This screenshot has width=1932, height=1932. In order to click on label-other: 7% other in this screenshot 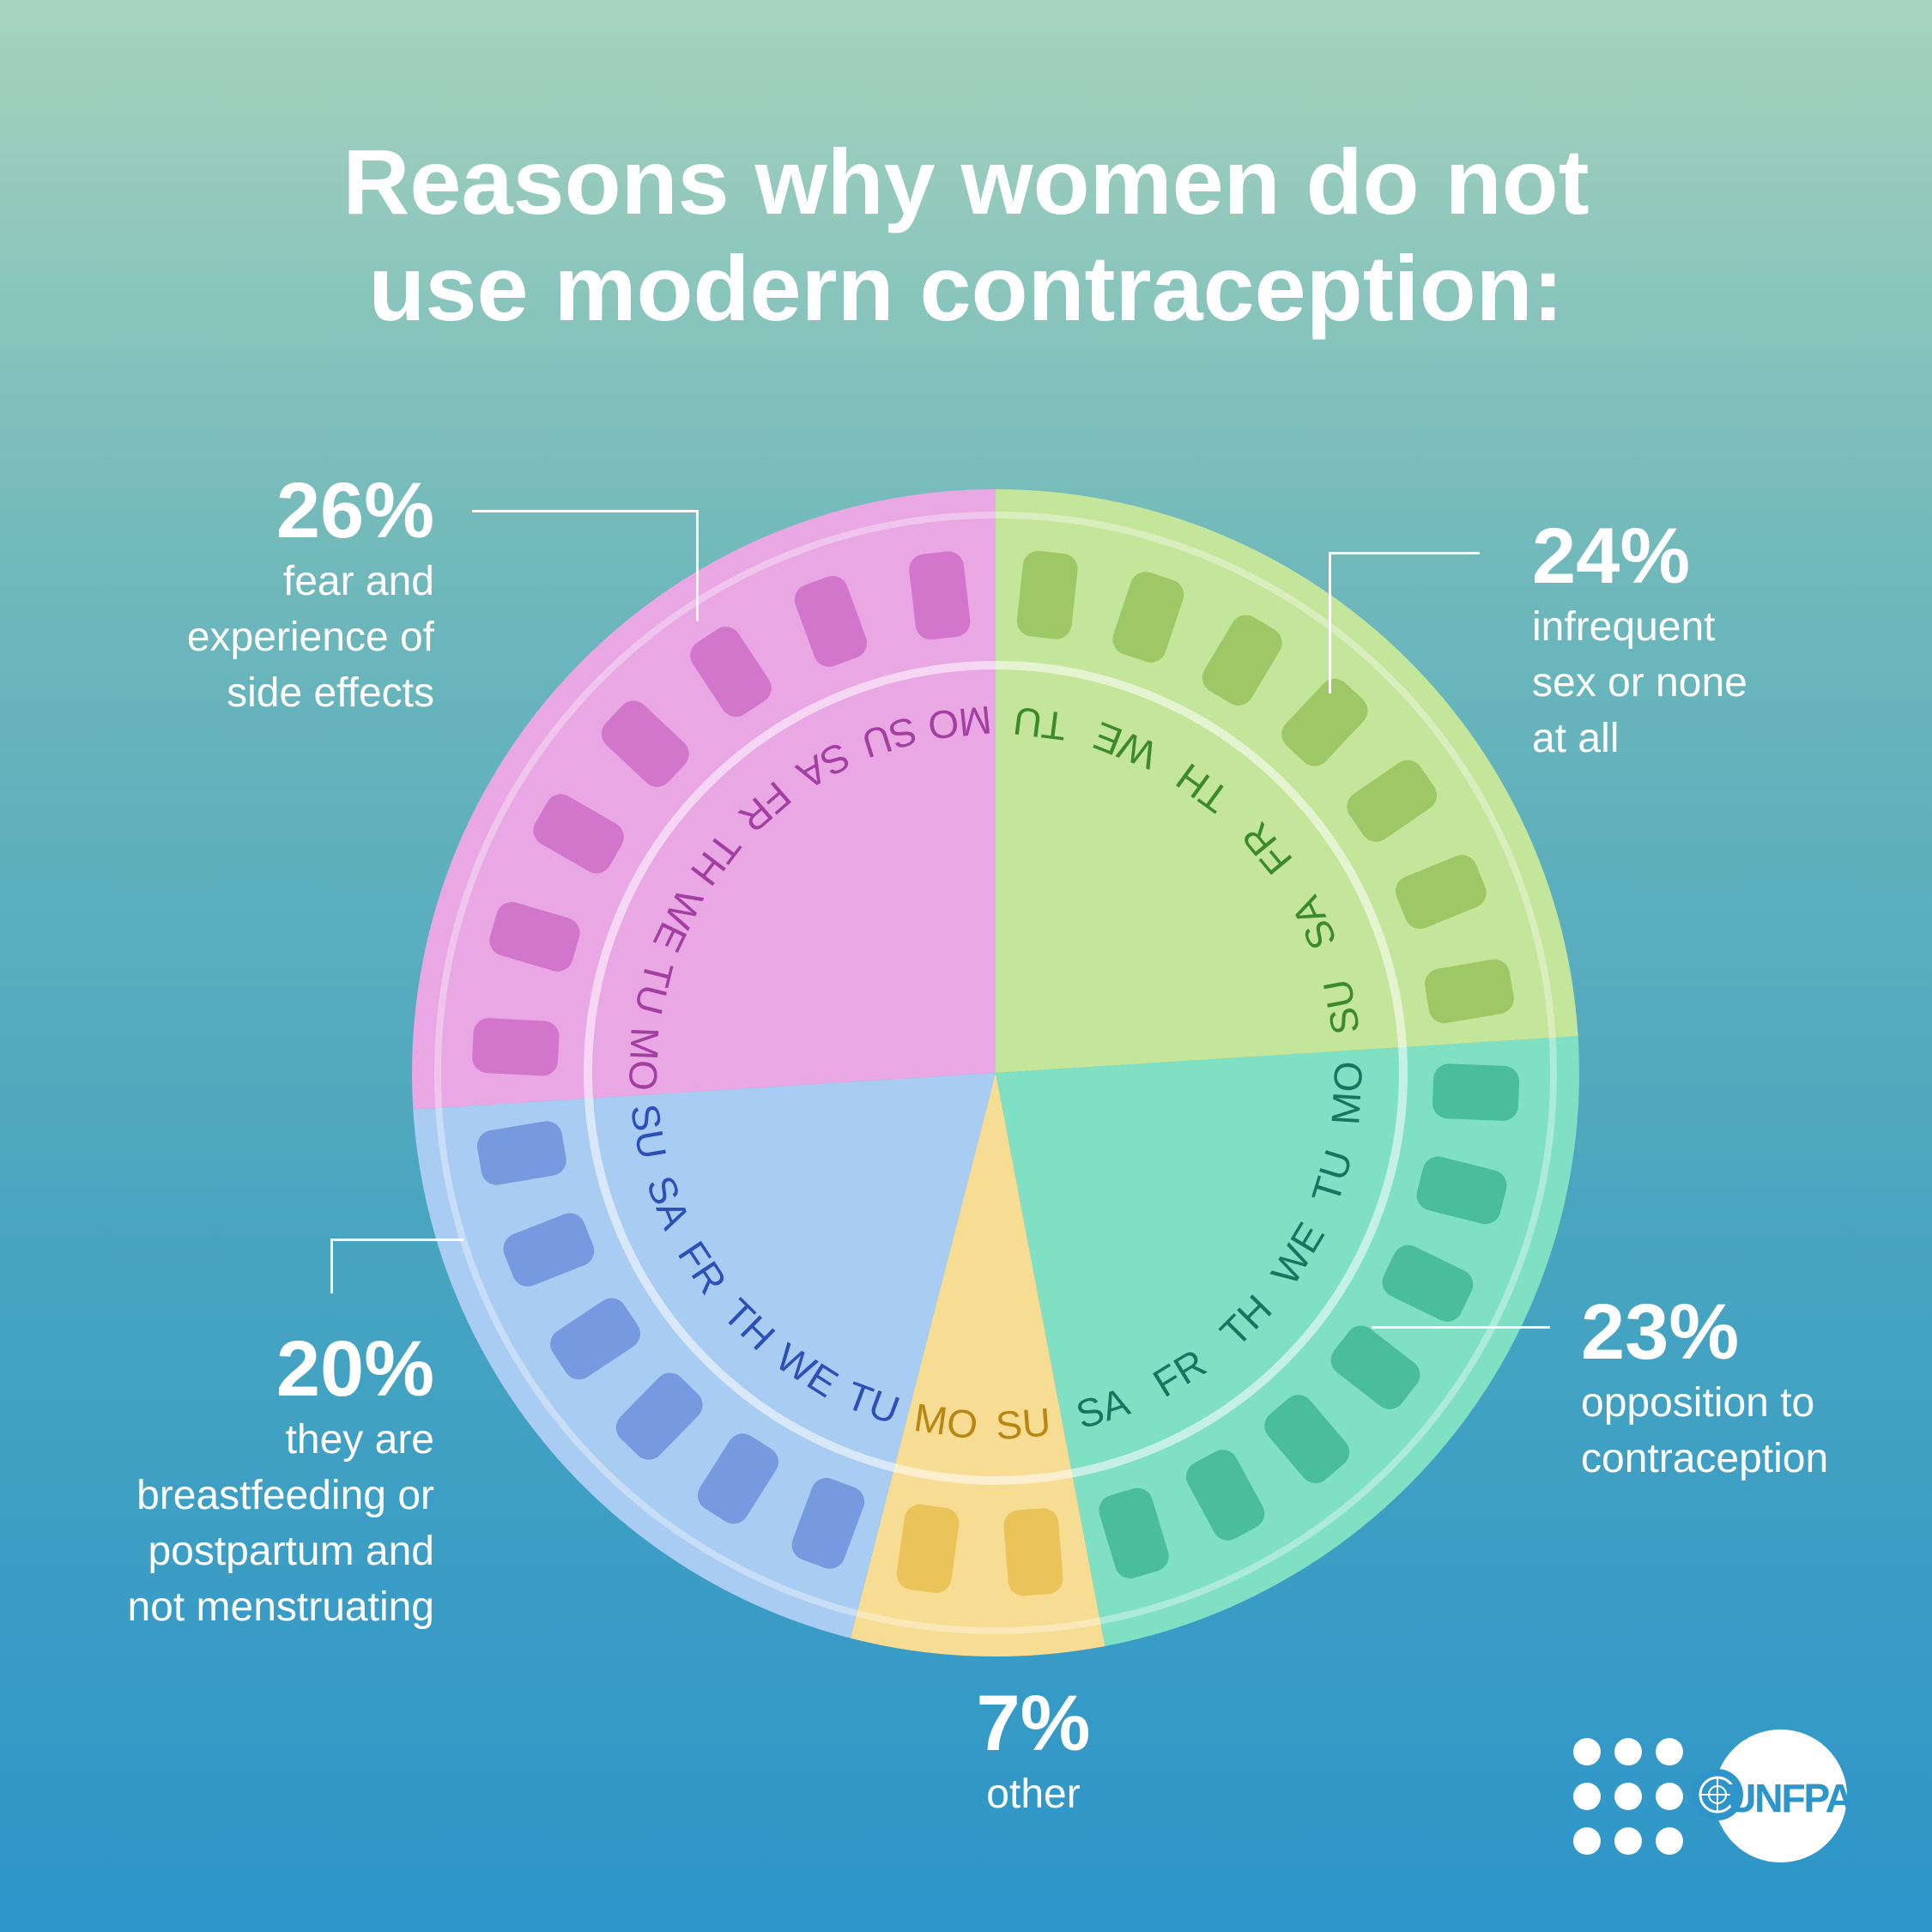, I will do `click(1034, 1752)`.